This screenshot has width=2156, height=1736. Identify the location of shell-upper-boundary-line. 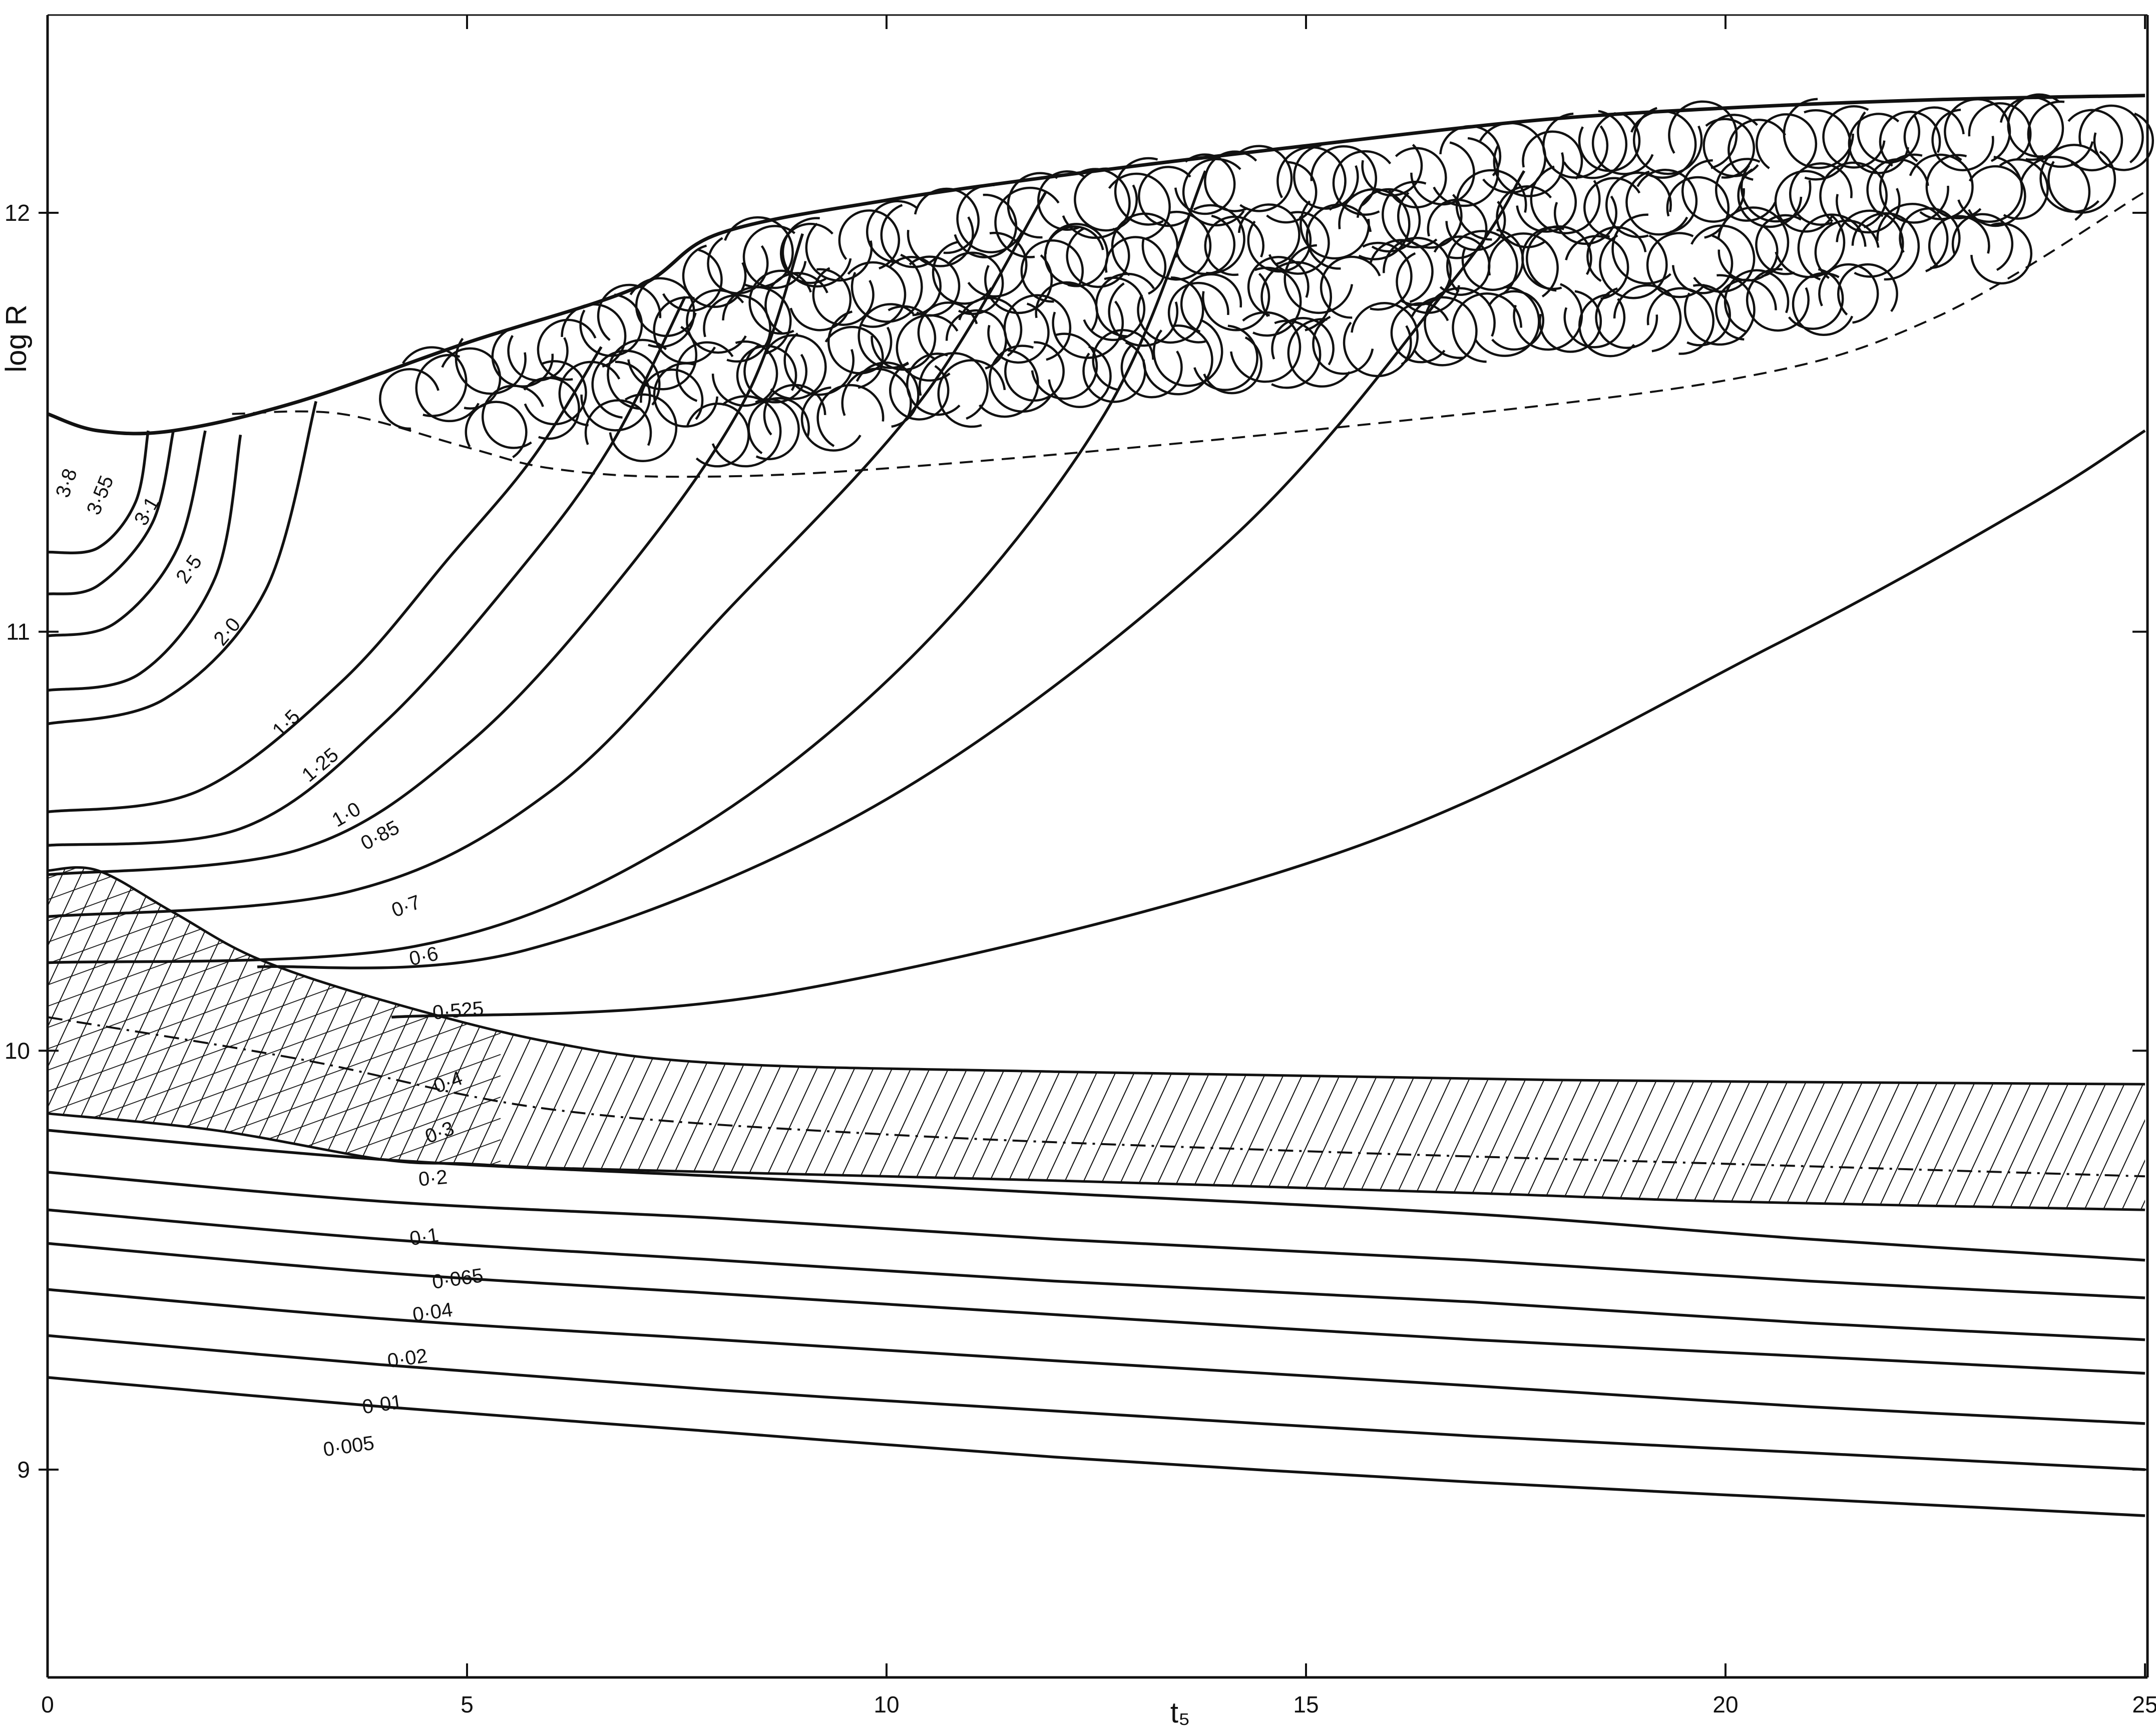
(1096, 976).